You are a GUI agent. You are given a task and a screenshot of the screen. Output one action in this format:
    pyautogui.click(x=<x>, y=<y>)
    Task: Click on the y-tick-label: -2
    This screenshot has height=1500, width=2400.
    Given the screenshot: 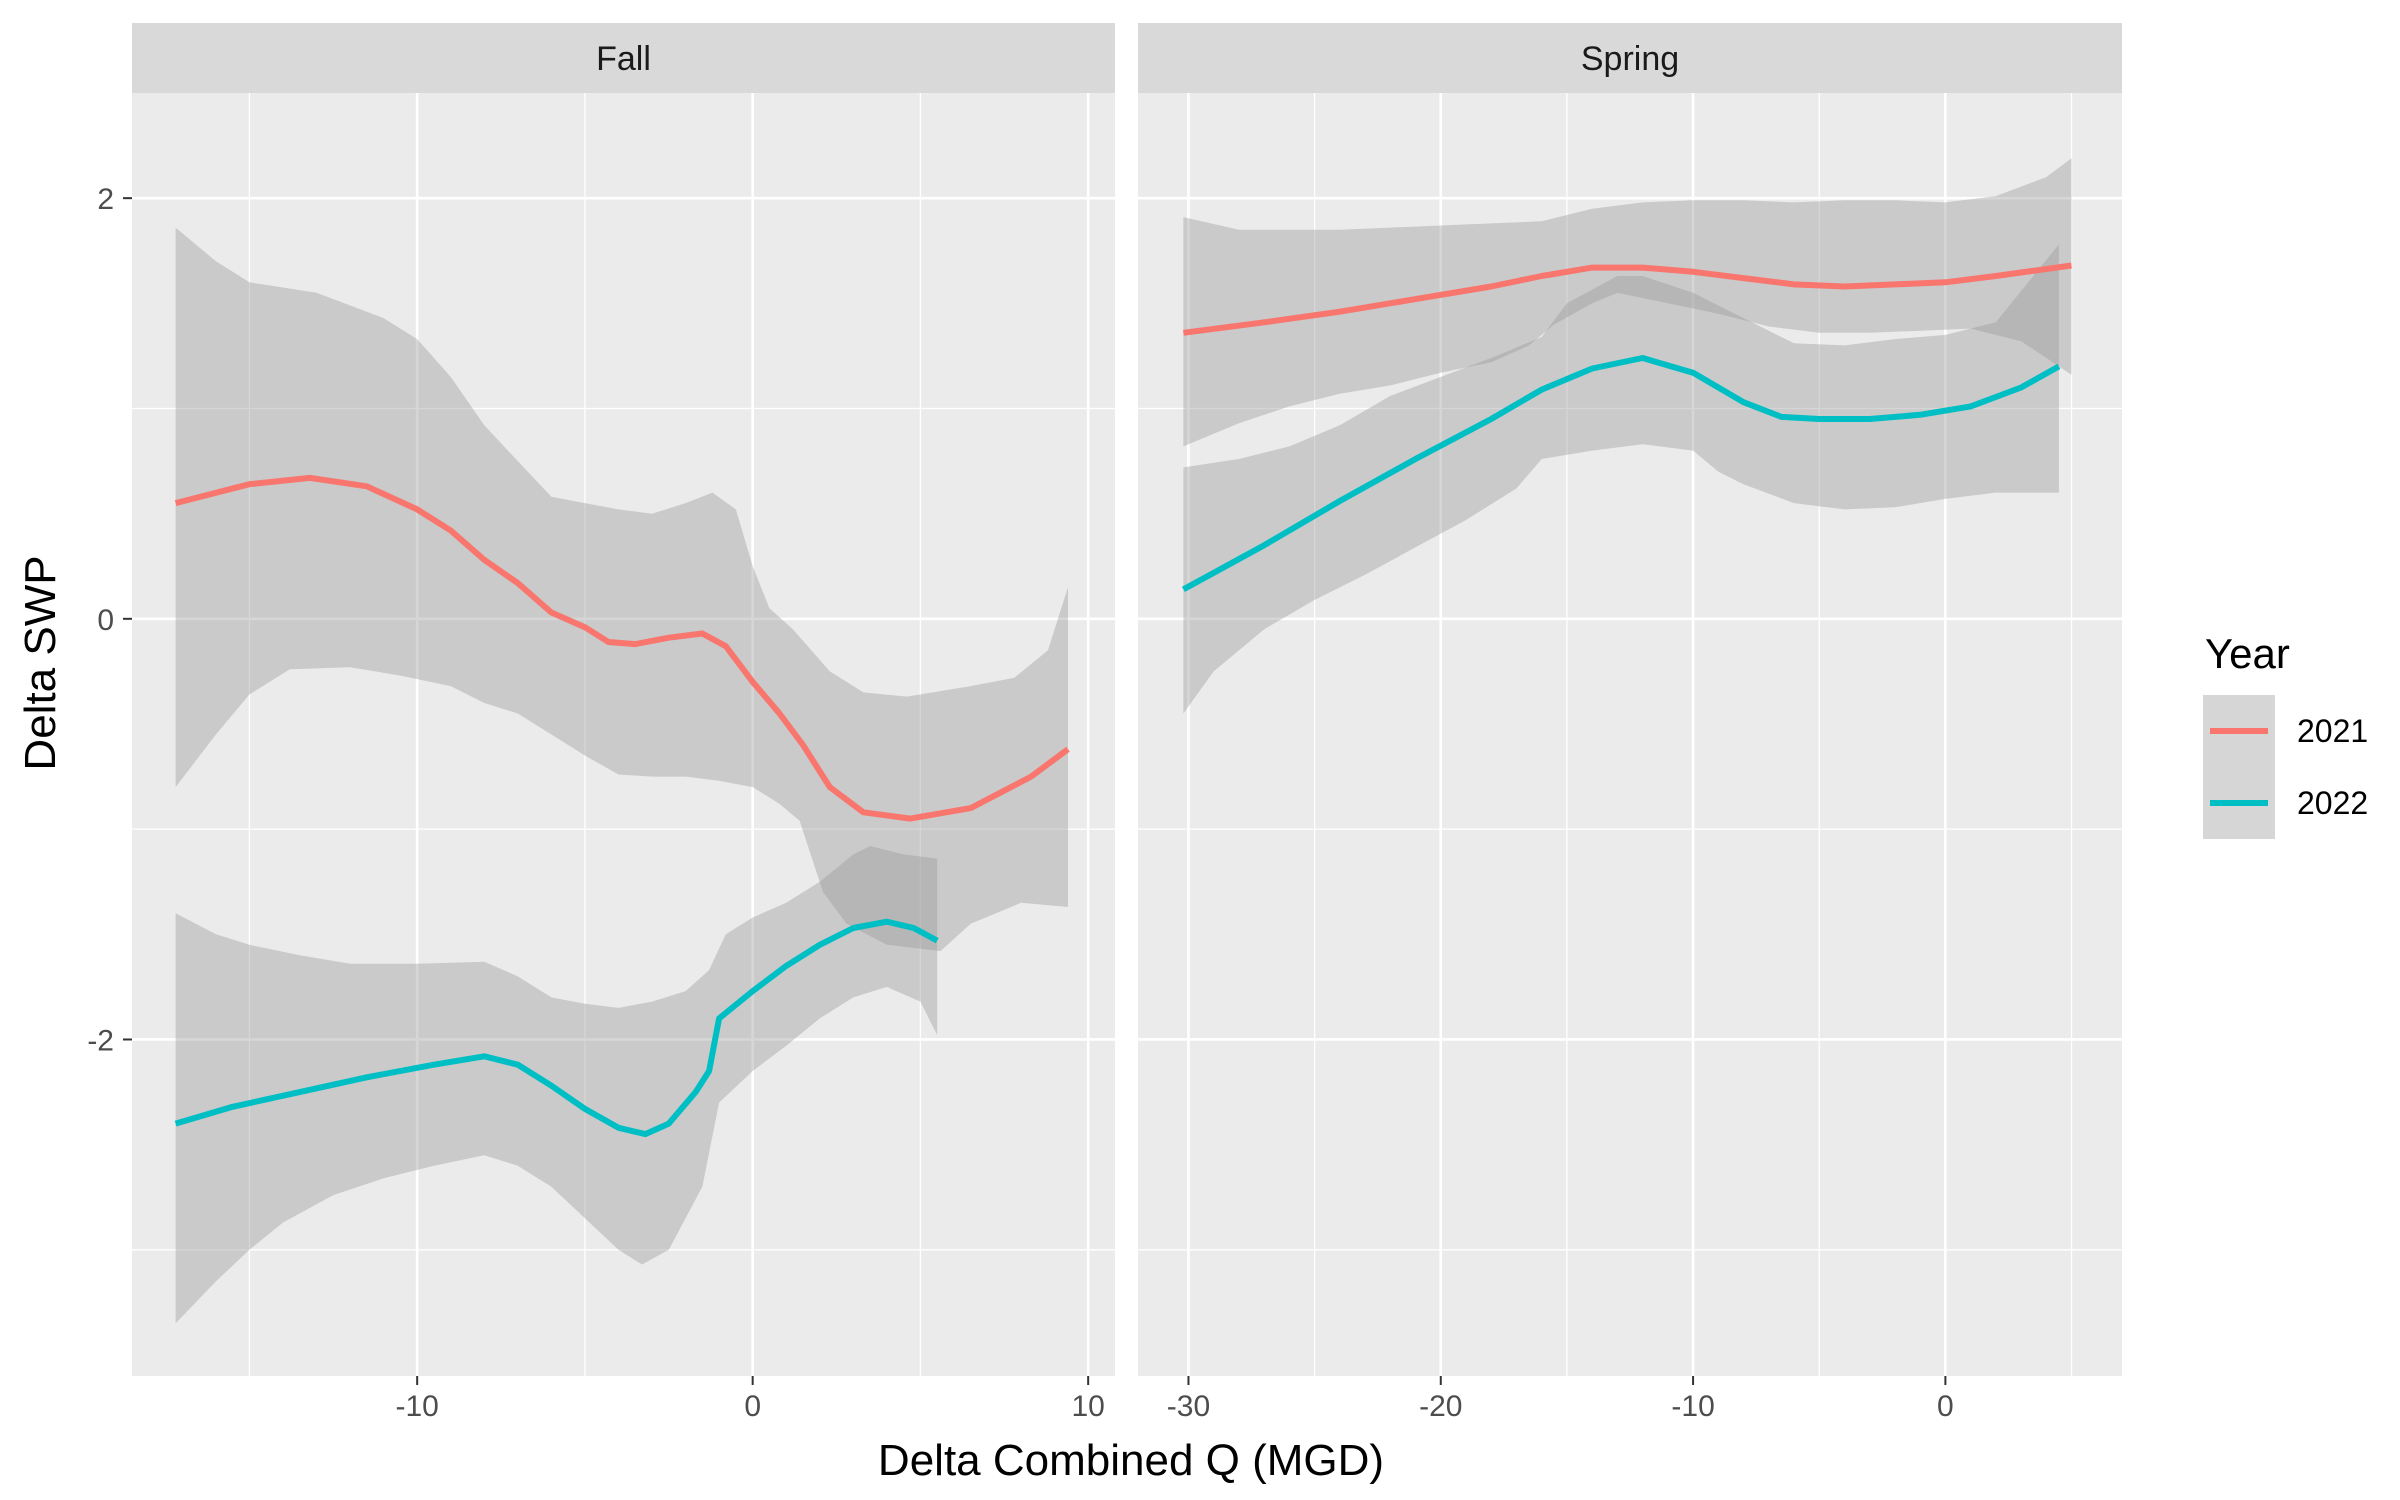 What is the action you would take?
    pyautogui.click(x=100, y=1040)
    